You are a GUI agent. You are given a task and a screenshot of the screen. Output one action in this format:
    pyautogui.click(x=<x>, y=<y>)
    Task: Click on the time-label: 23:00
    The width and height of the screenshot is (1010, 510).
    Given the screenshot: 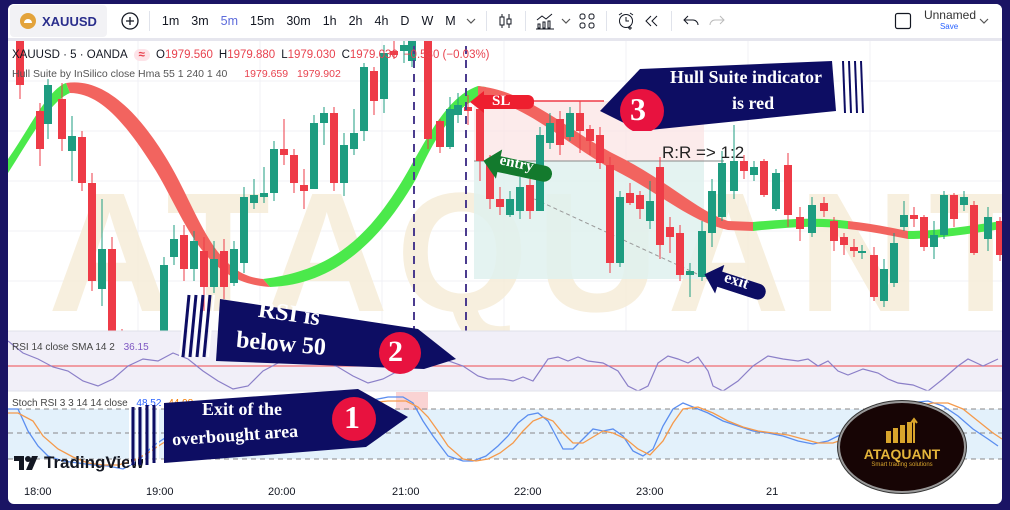 What is the action you would take?
    pyautogui.click(x=650, y=492)
    